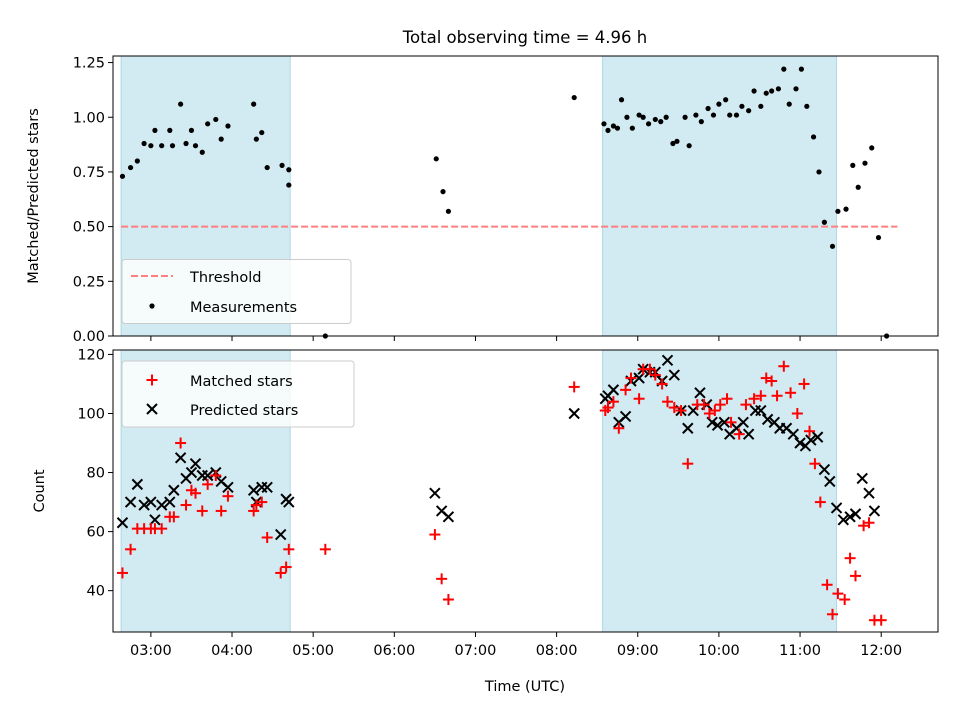 This screenshot has height=720, width=960. What do you see at coordinates (394, 651) in the screenshot?
I see `x-tick-label: 06:00` at bounding box center [394, 651].